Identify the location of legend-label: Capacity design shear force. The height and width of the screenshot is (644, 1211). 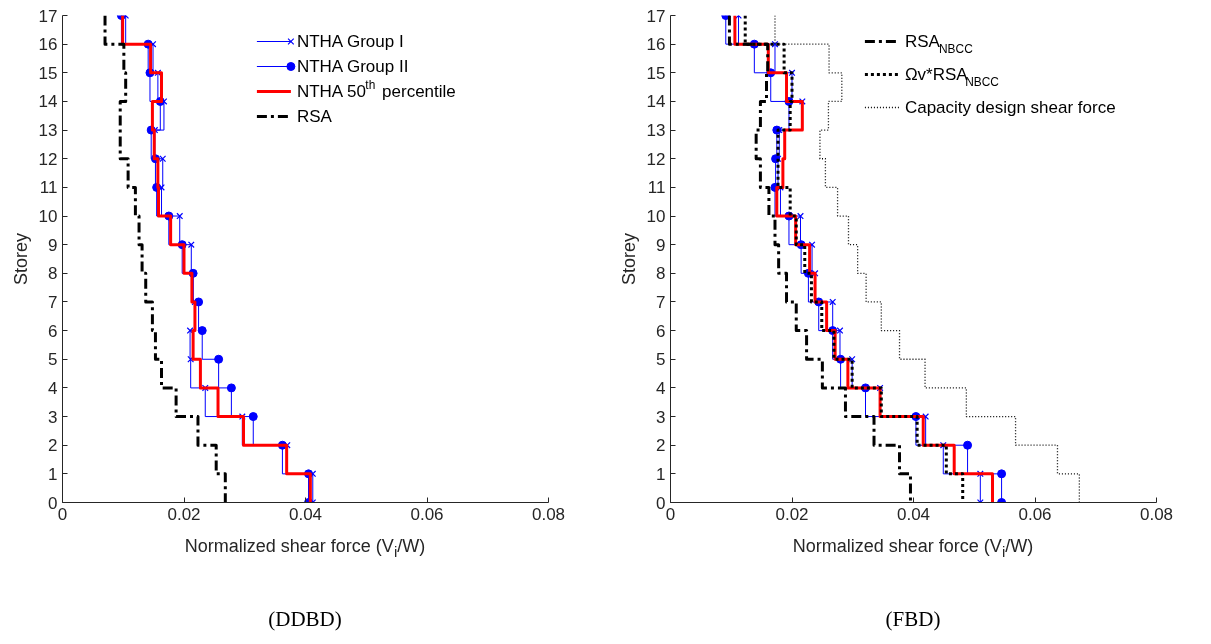
(1010, 107).